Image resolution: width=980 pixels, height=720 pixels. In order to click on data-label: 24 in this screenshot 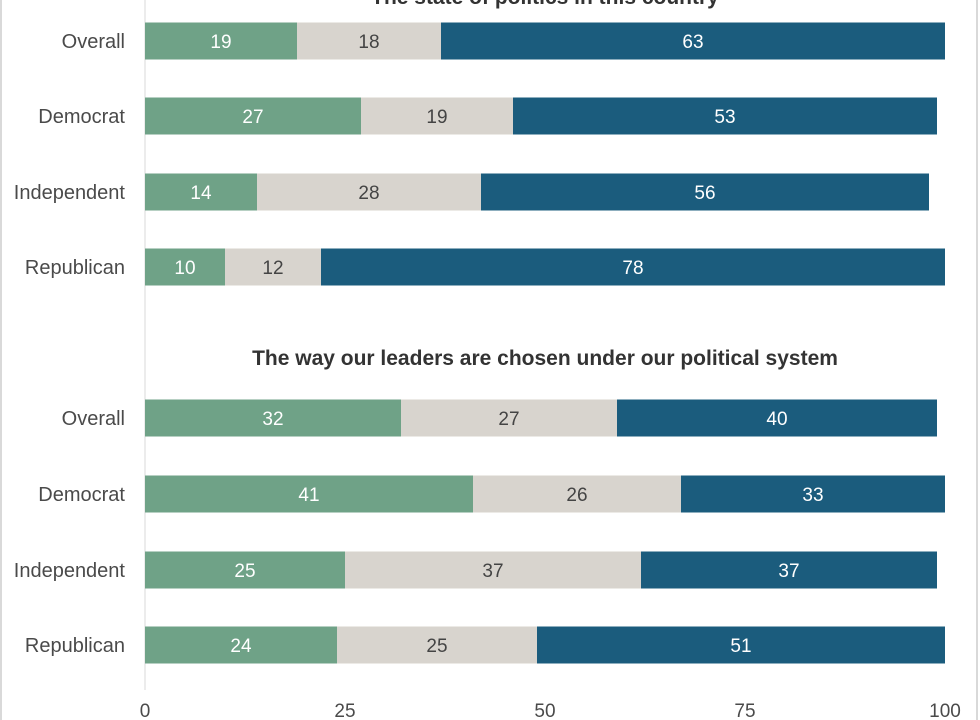, I will do `click(241, 646)`.